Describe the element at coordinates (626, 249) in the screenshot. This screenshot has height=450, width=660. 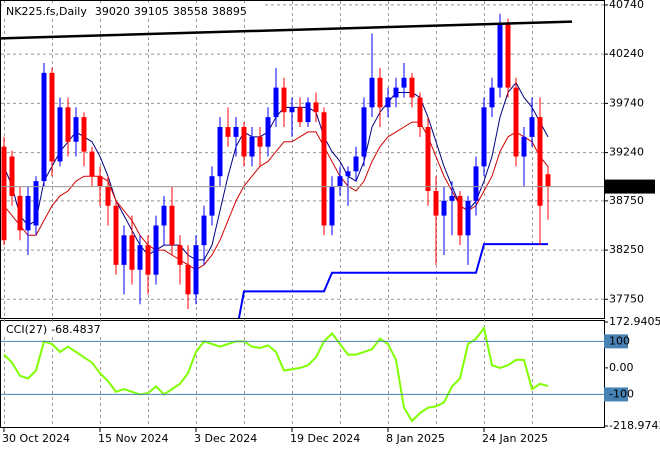
I see `y-tick-label: 38250` at that location.